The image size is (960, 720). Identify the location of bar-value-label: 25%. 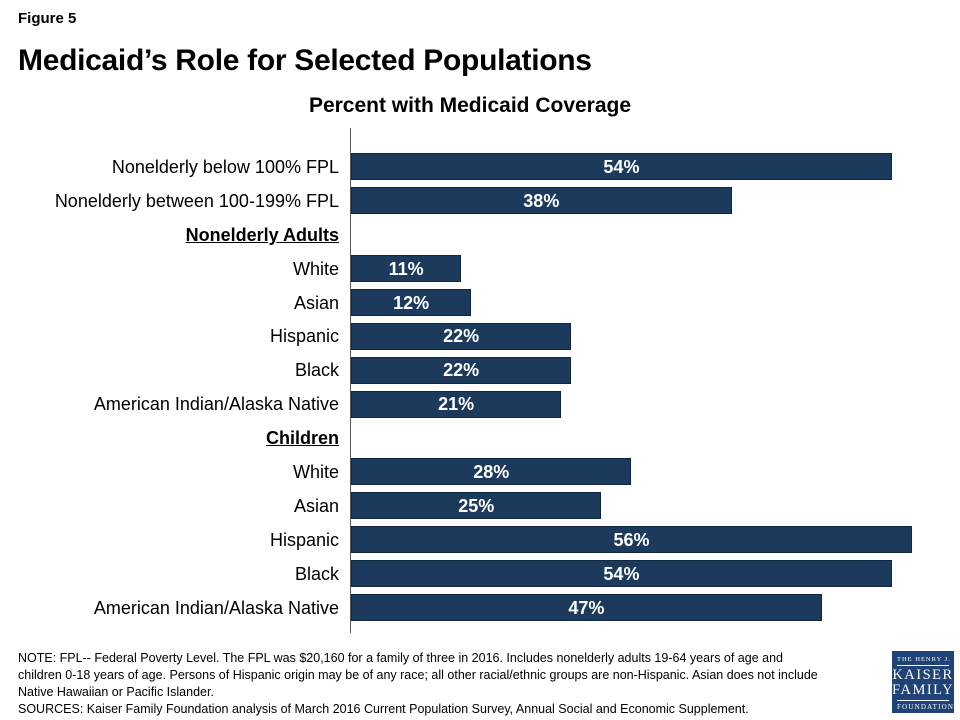
(476, 505).